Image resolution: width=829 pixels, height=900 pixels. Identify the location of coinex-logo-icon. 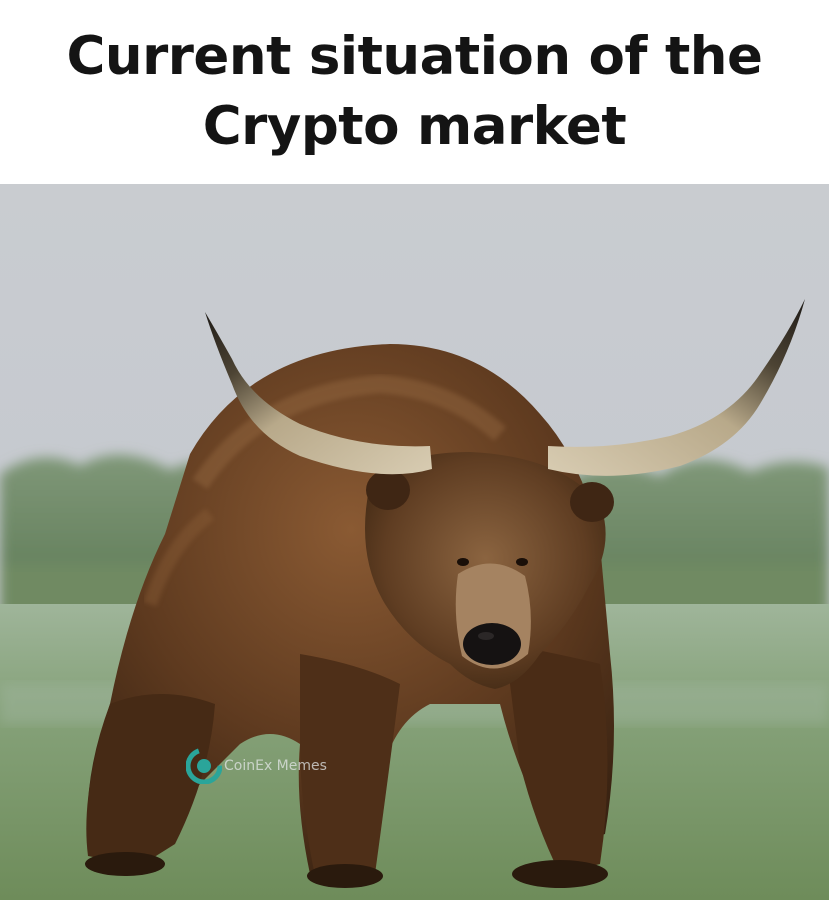
(204, 766).